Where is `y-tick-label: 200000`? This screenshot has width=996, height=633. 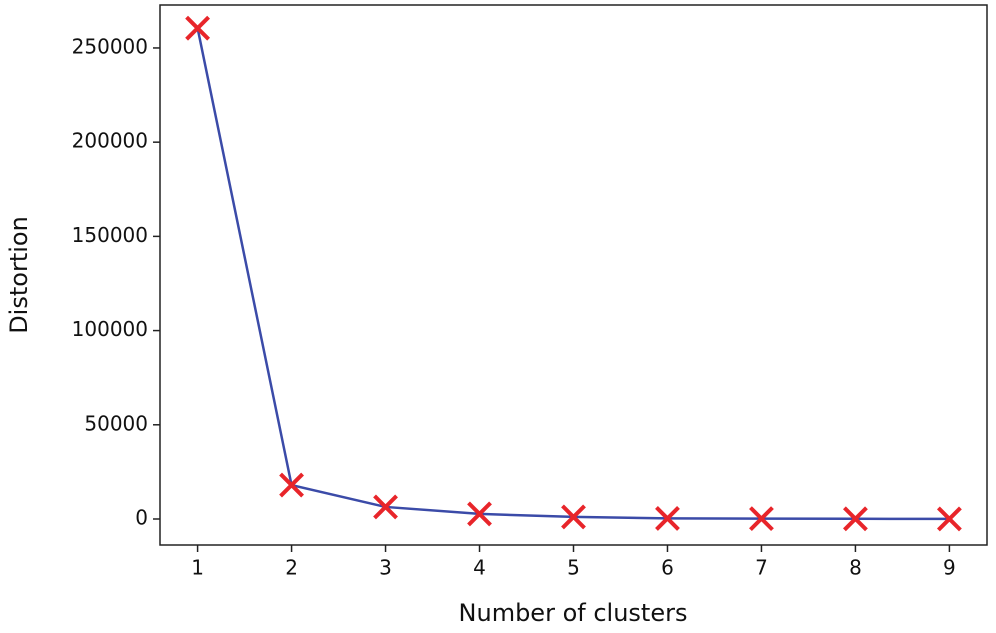
y-tick-label: 200000 is located at coordinates (110, 141).